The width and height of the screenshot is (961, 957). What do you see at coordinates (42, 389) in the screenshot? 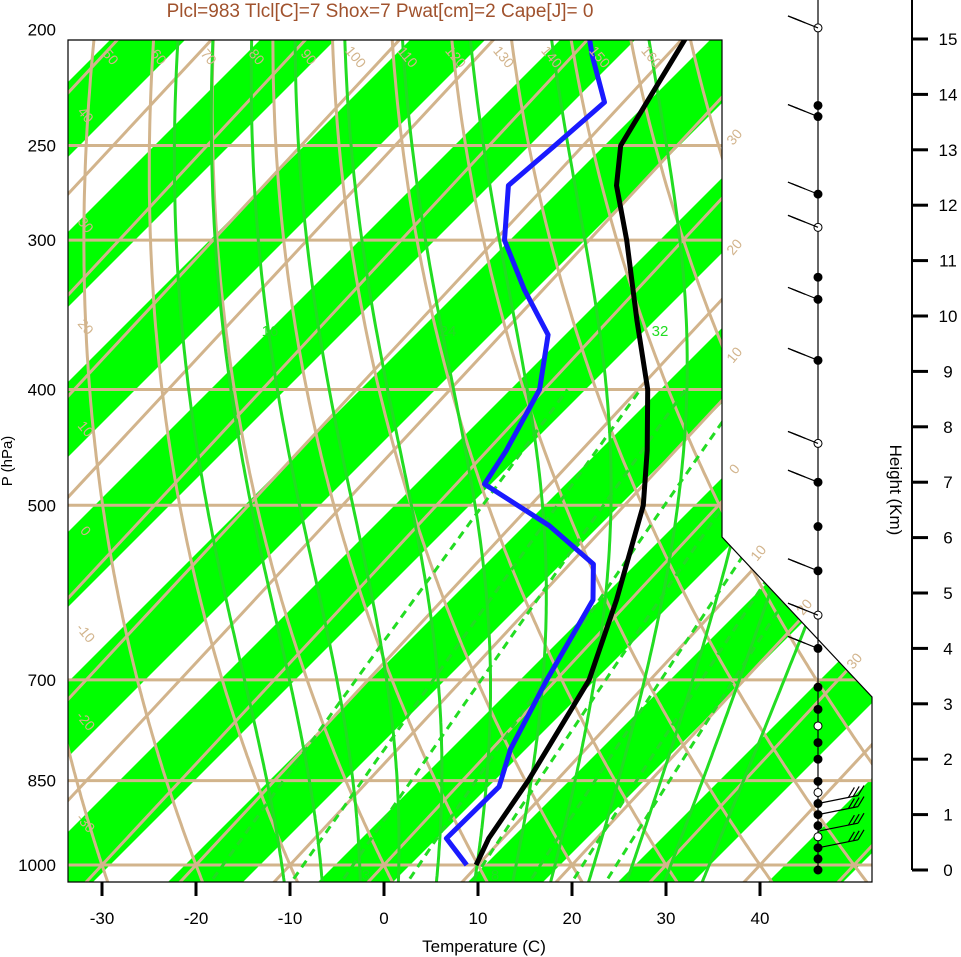
I see `pressure-tick-label: 400` at bounding box center [42, 389].